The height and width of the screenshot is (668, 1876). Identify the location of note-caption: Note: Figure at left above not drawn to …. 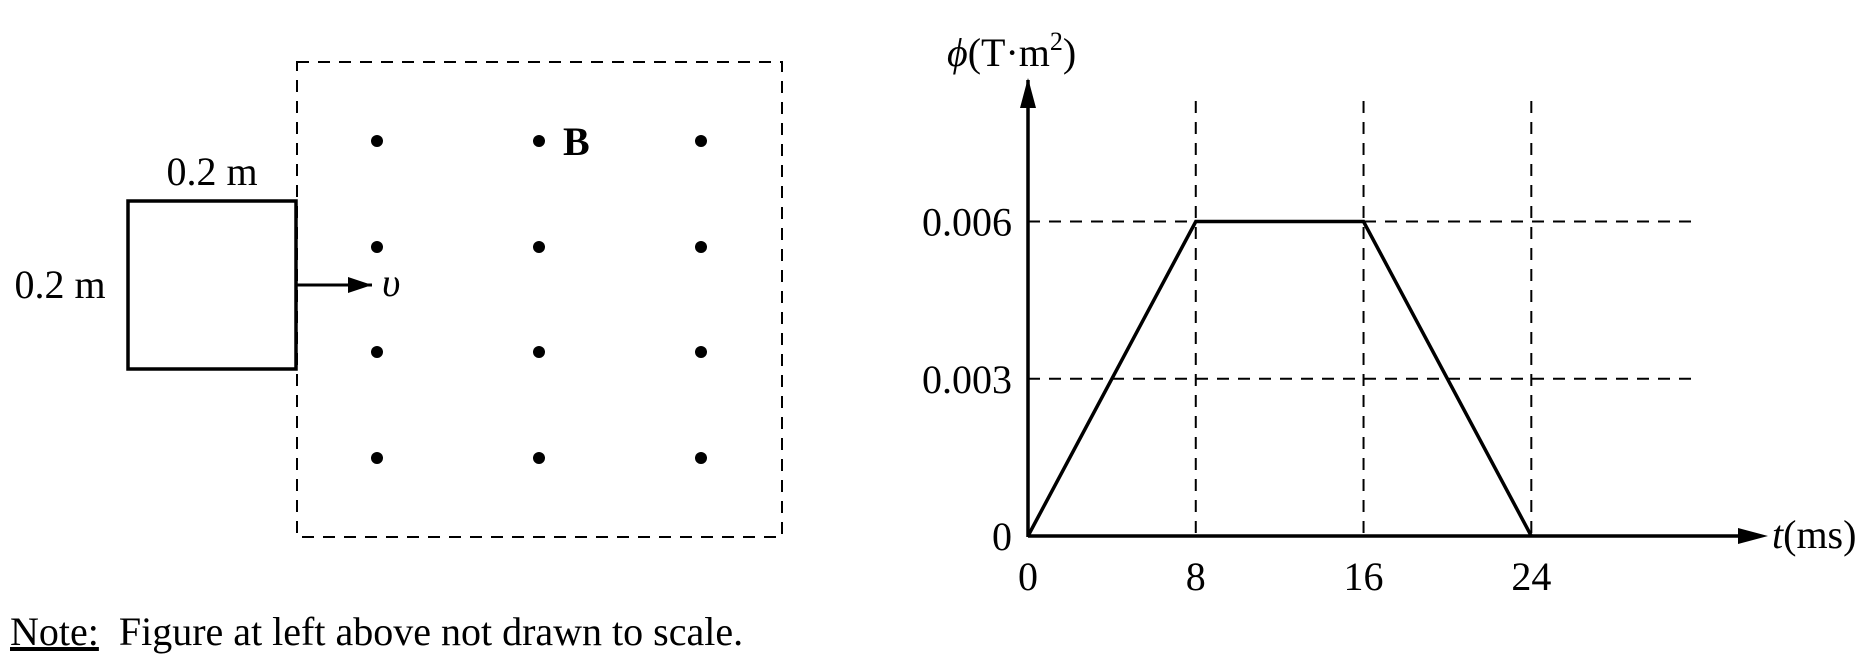
(376, 631).